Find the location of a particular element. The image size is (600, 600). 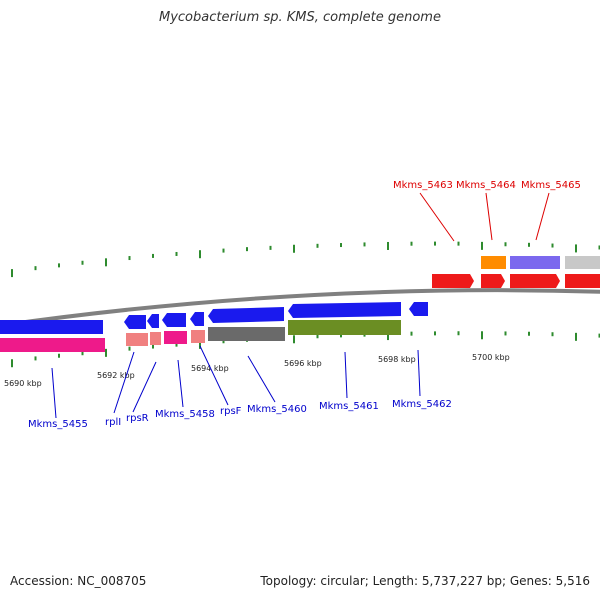

gene-label-mkms5462: Mkms_5462 is located at coordinates (422, 404).